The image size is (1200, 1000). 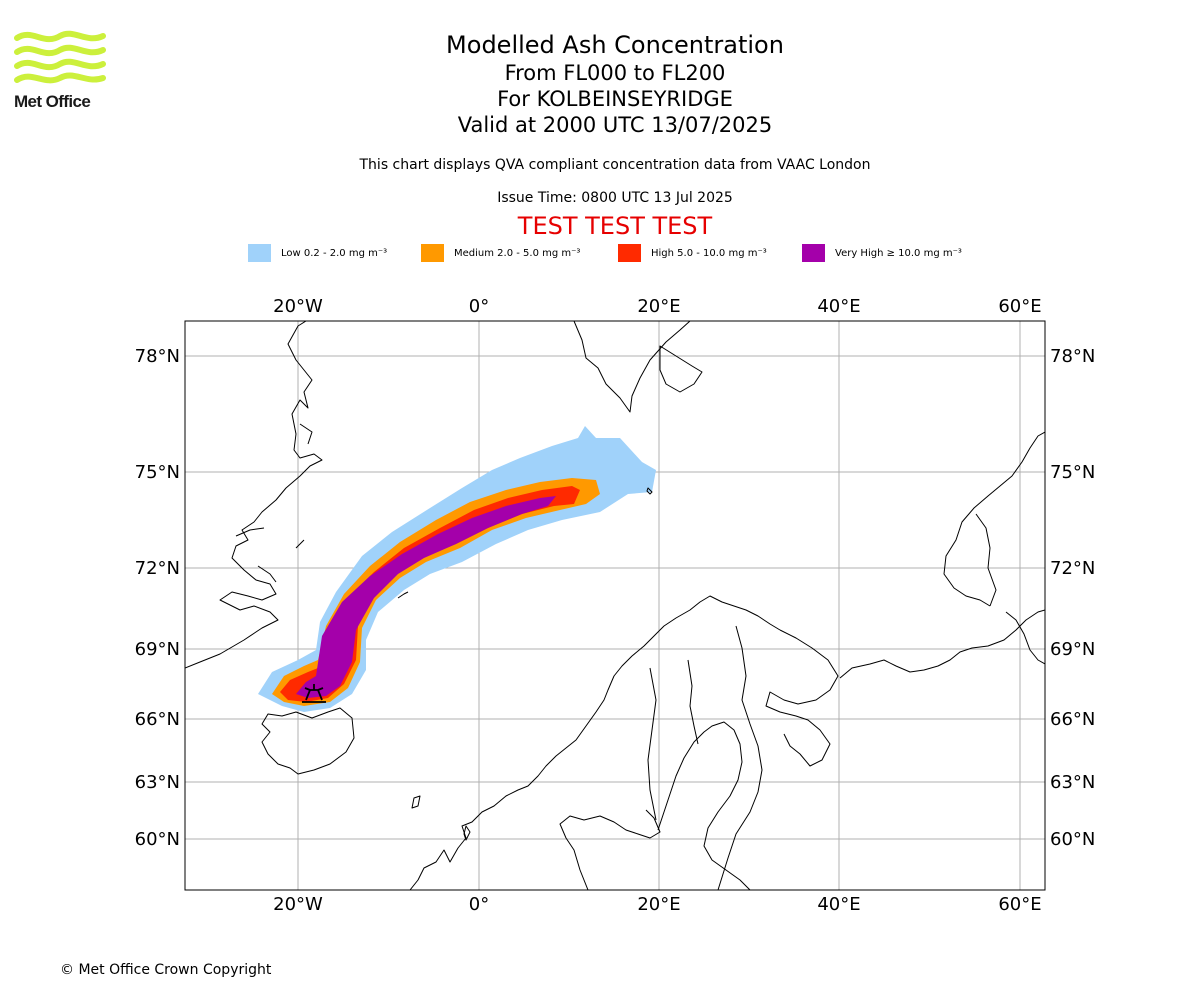 What do you see at coordinates (157, 649) in the screenshot?
I see `lat-label-left-69n: 69°N` at bounding box center [157, 649].